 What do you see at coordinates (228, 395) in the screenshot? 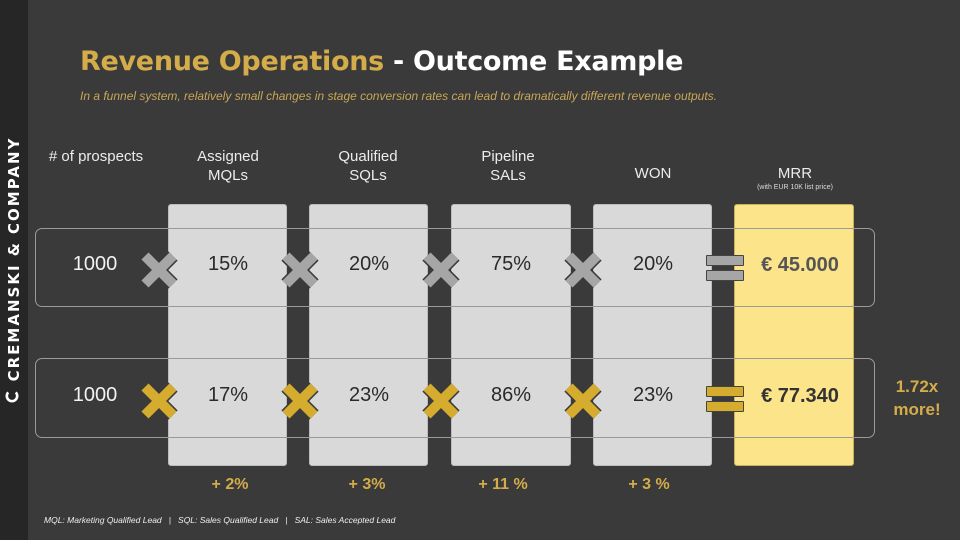
I see `row2-mql-rate: 17%` at bounding box center [228, 395].